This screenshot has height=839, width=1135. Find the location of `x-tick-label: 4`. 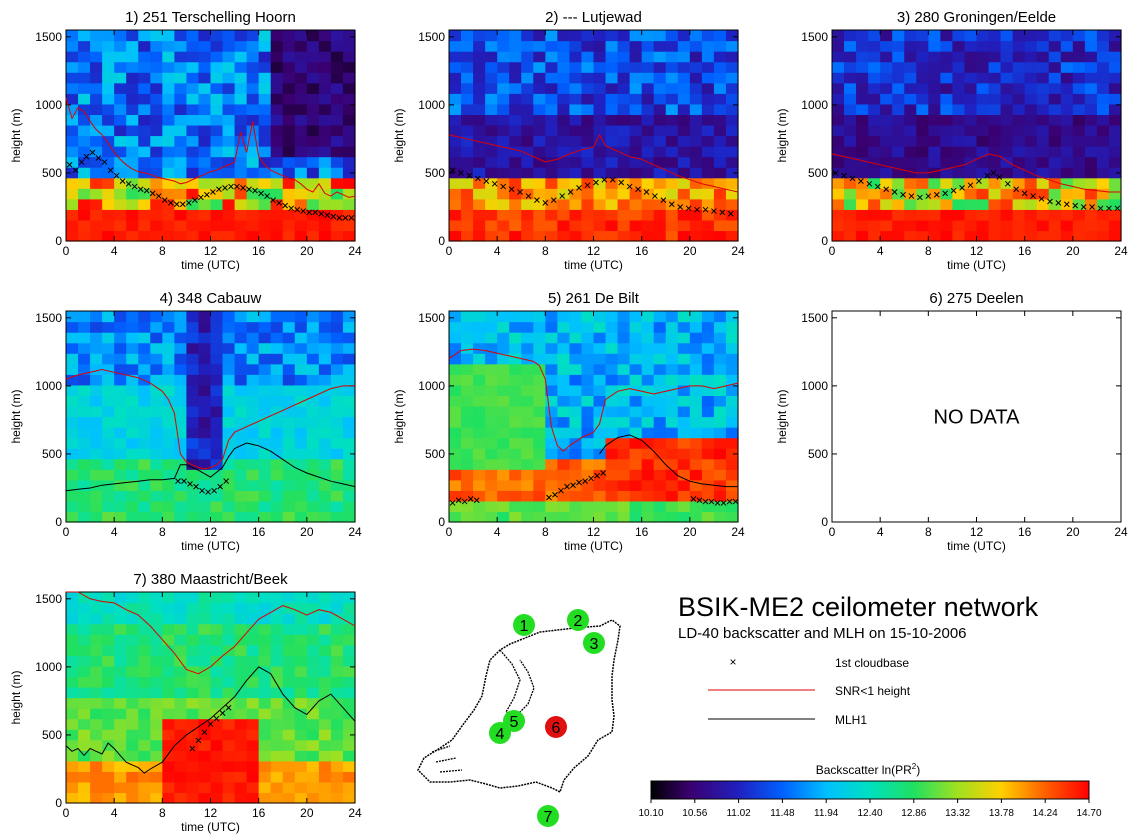

x-tick-label: 4 is located at coordinates (114, 813).